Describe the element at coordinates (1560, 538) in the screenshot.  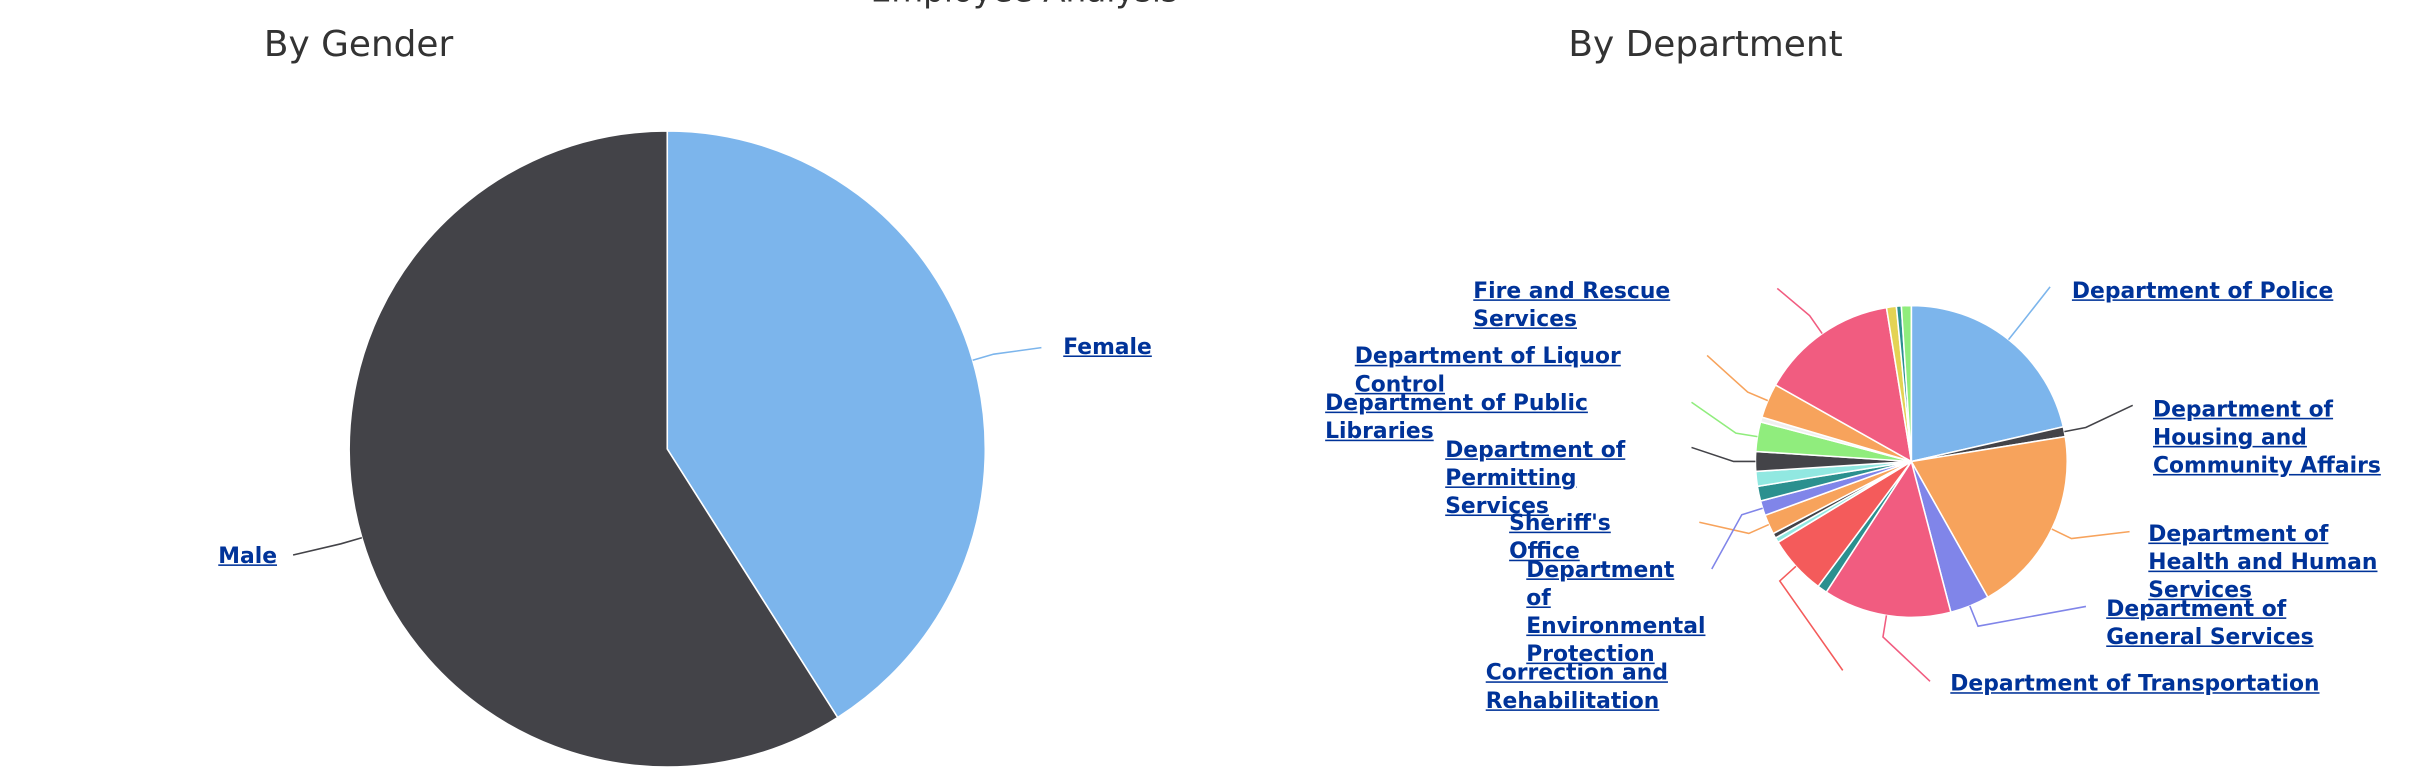
I see `slice-label: Sheriff's Office` at that location.